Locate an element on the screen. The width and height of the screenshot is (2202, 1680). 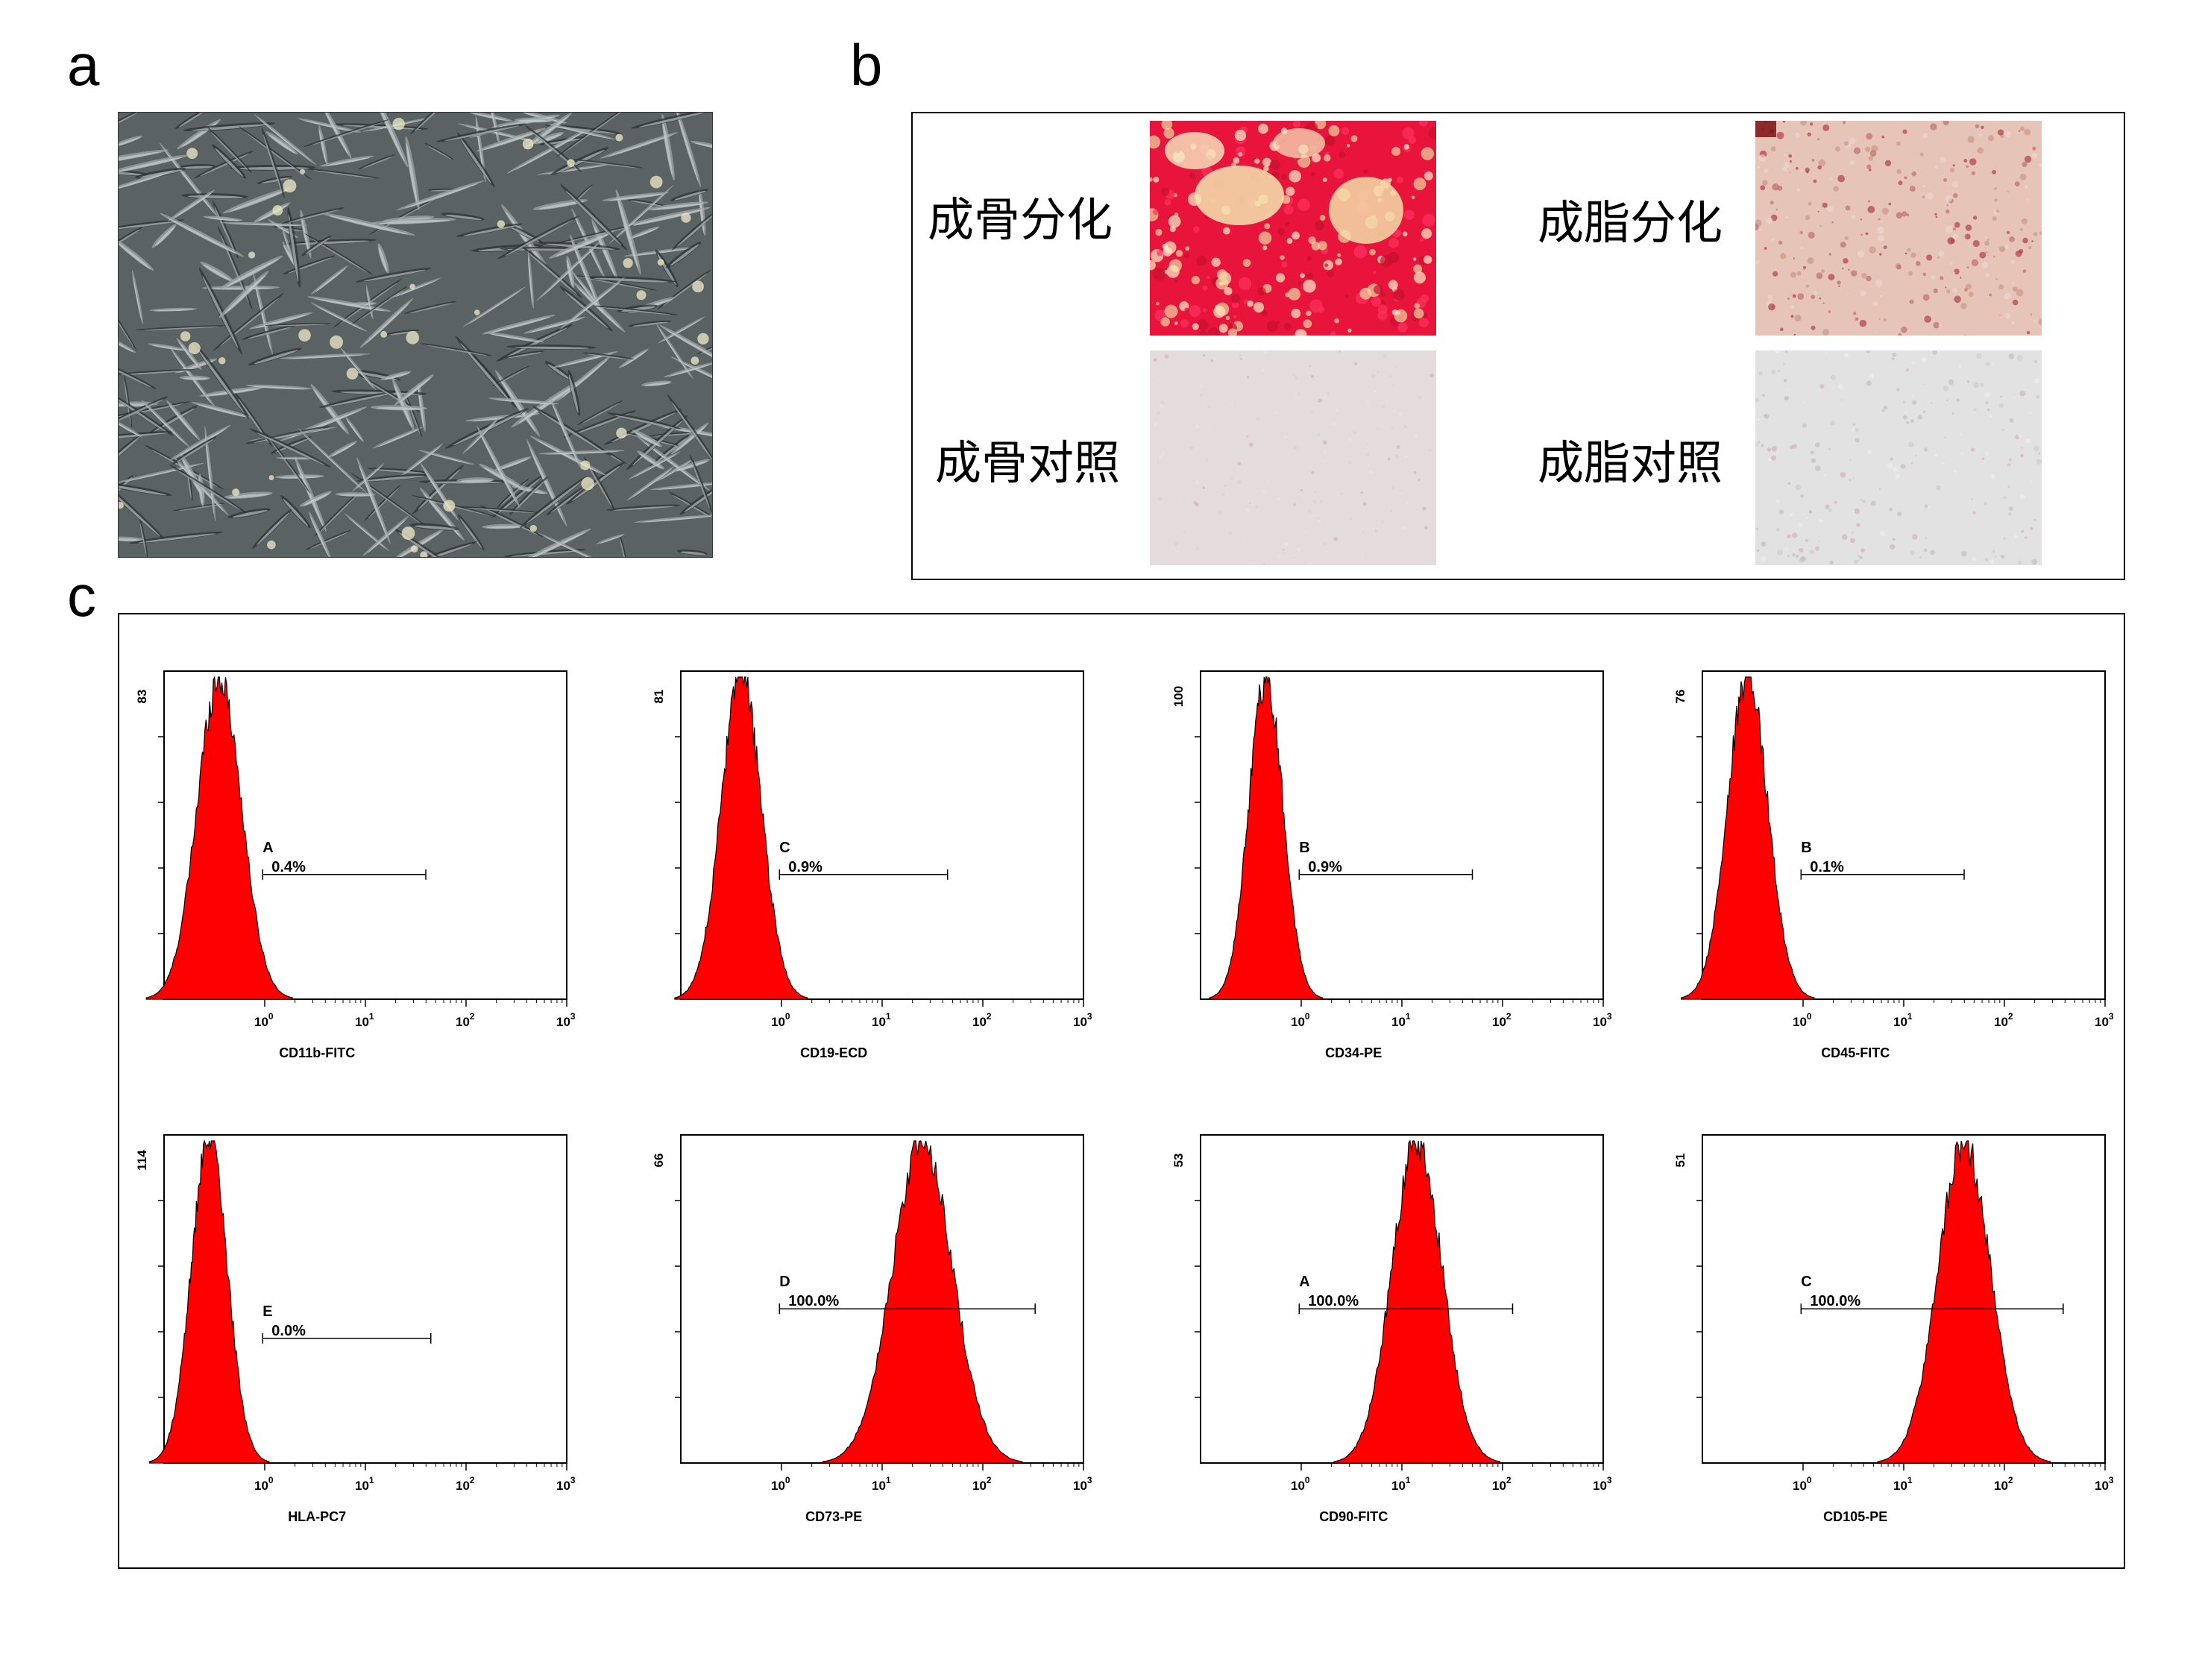
gate-percent: 0.0% is located at coordinates (288, 1331).